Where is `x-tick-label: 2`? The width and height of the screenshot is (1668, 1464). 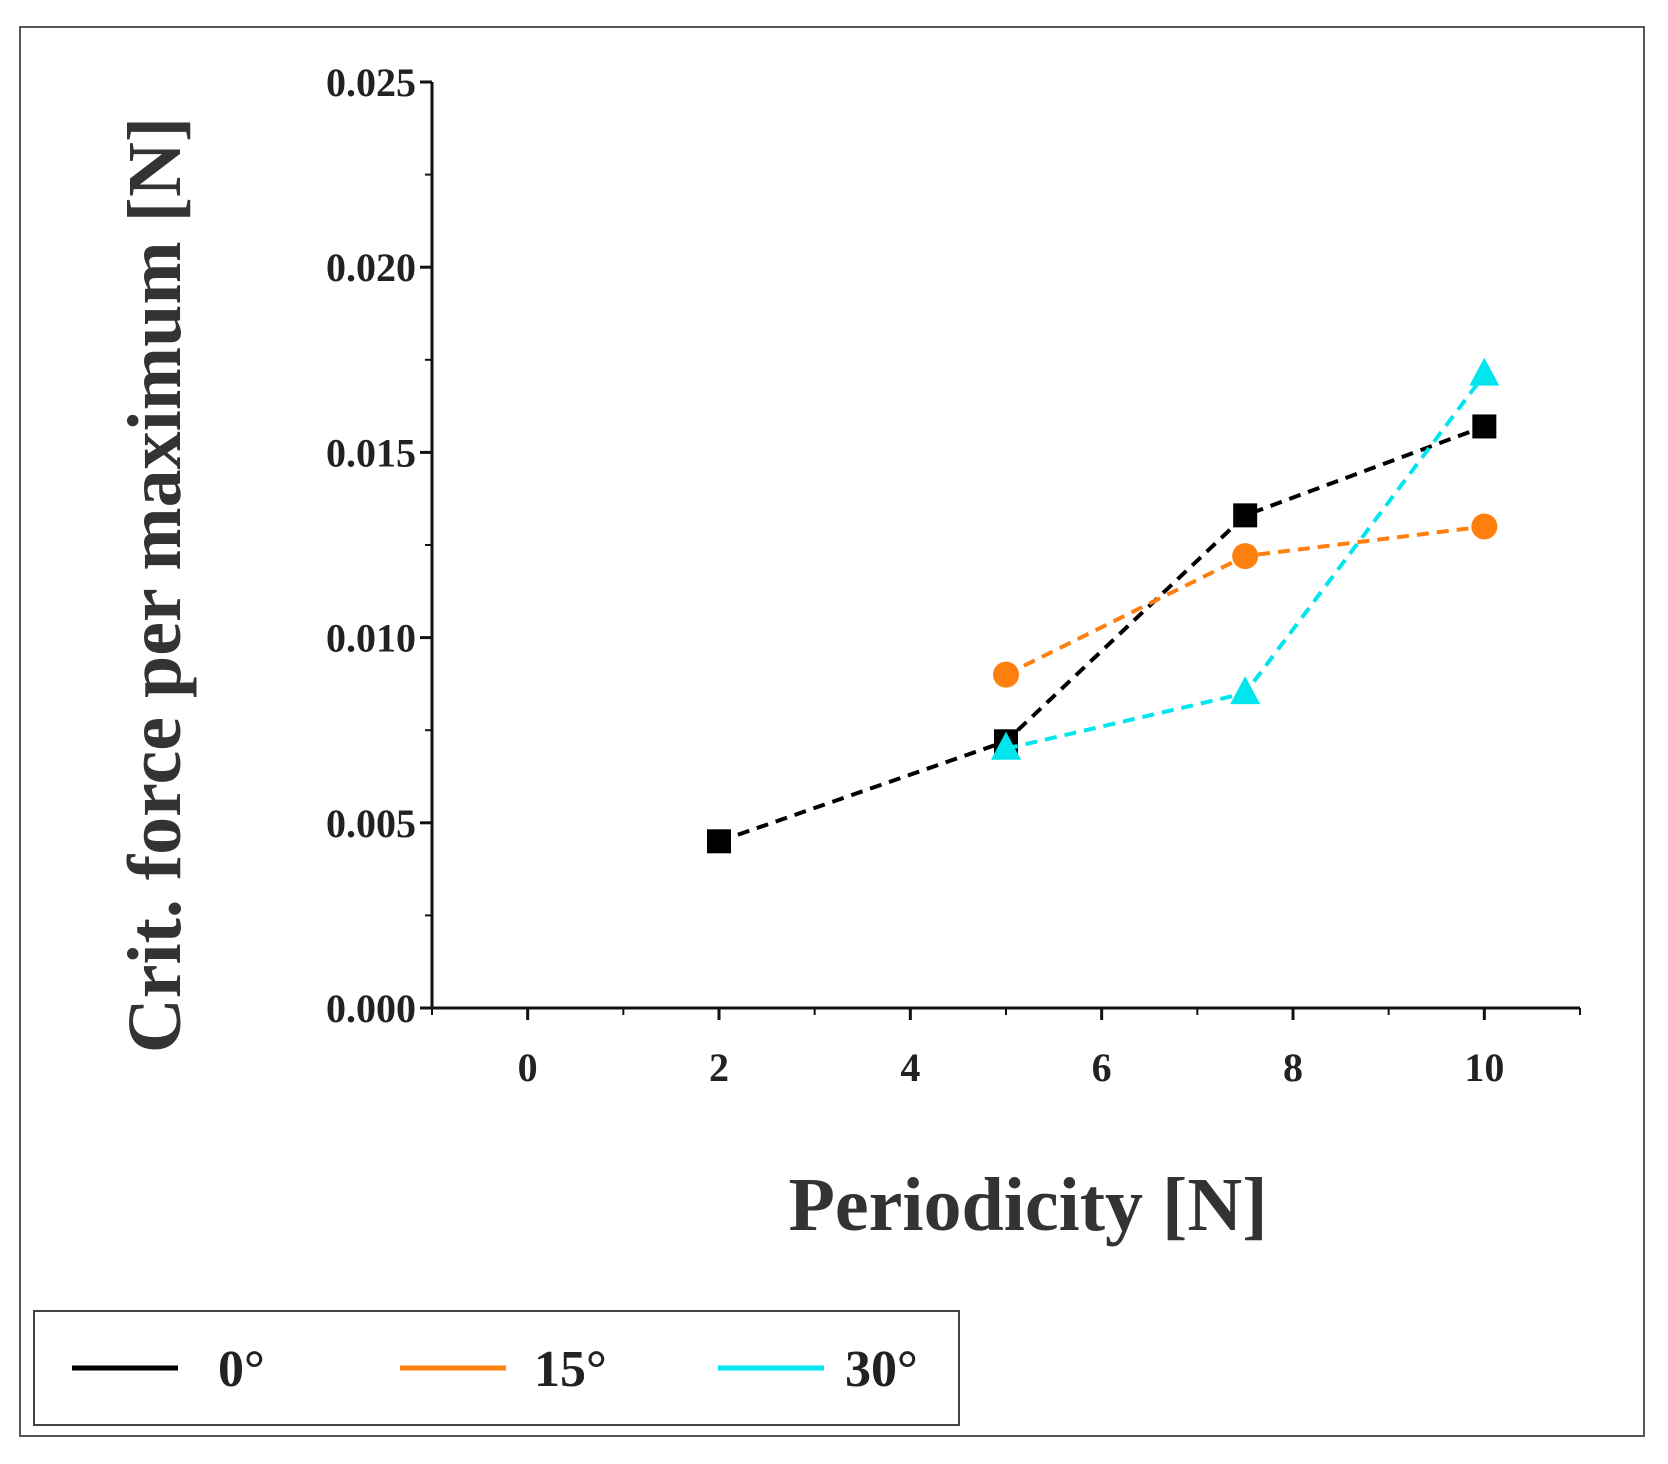
x-tick-label: 2 is located at coordinates (719, 1067).